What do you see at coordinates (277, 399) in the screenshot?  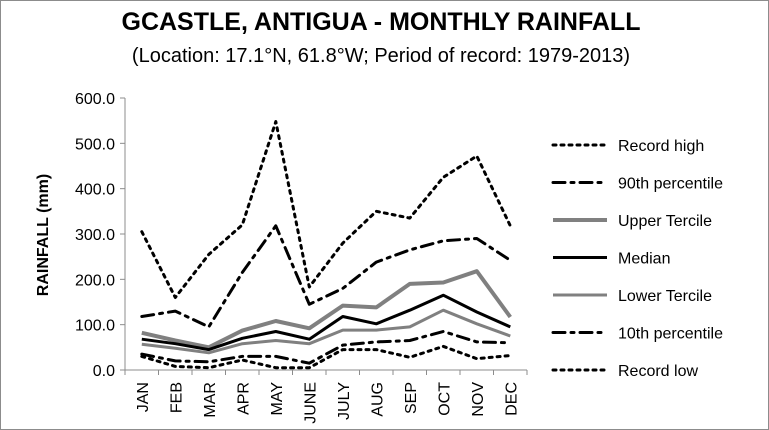 I see `x-tick-label: MAY` at bounding box center [277, 399].